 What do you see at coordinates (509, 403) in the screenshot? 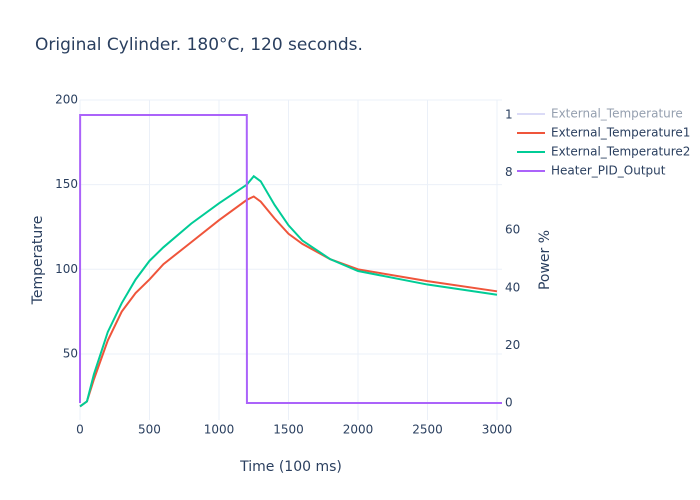
I see `y2-tick-label: 0` at bounding box center [509, 403].